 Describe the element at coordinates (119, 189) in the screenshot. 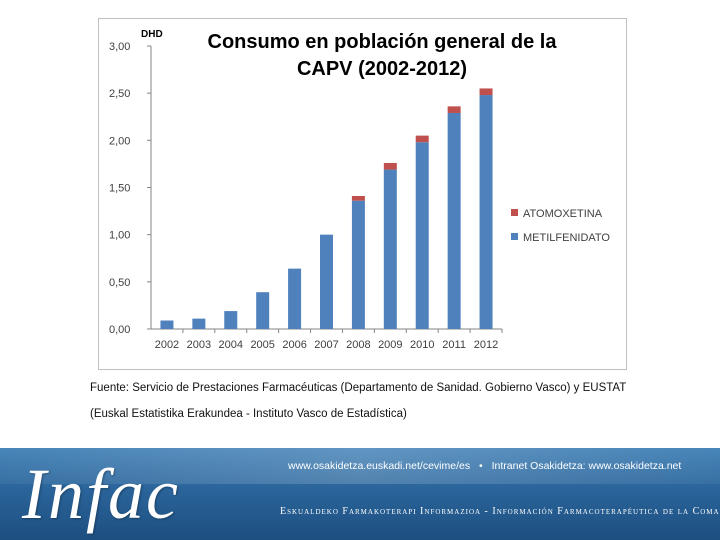

I see `y-tick-label: 1,50` at that location.